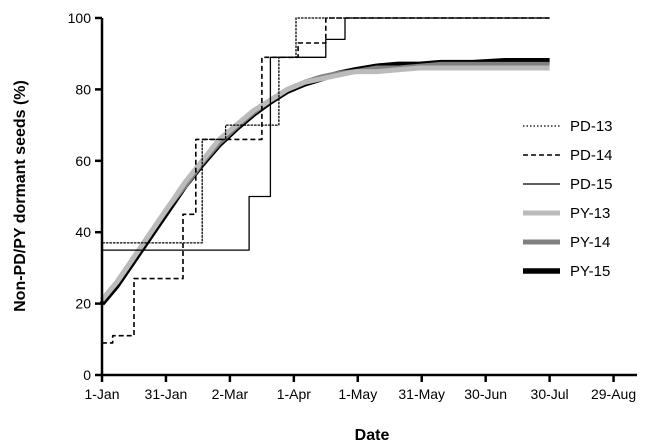  What do you see at coordinates (590, 213) in the screenshot?
I see `legend-label-py-13: PY-13` at bounding box center [590, 213].